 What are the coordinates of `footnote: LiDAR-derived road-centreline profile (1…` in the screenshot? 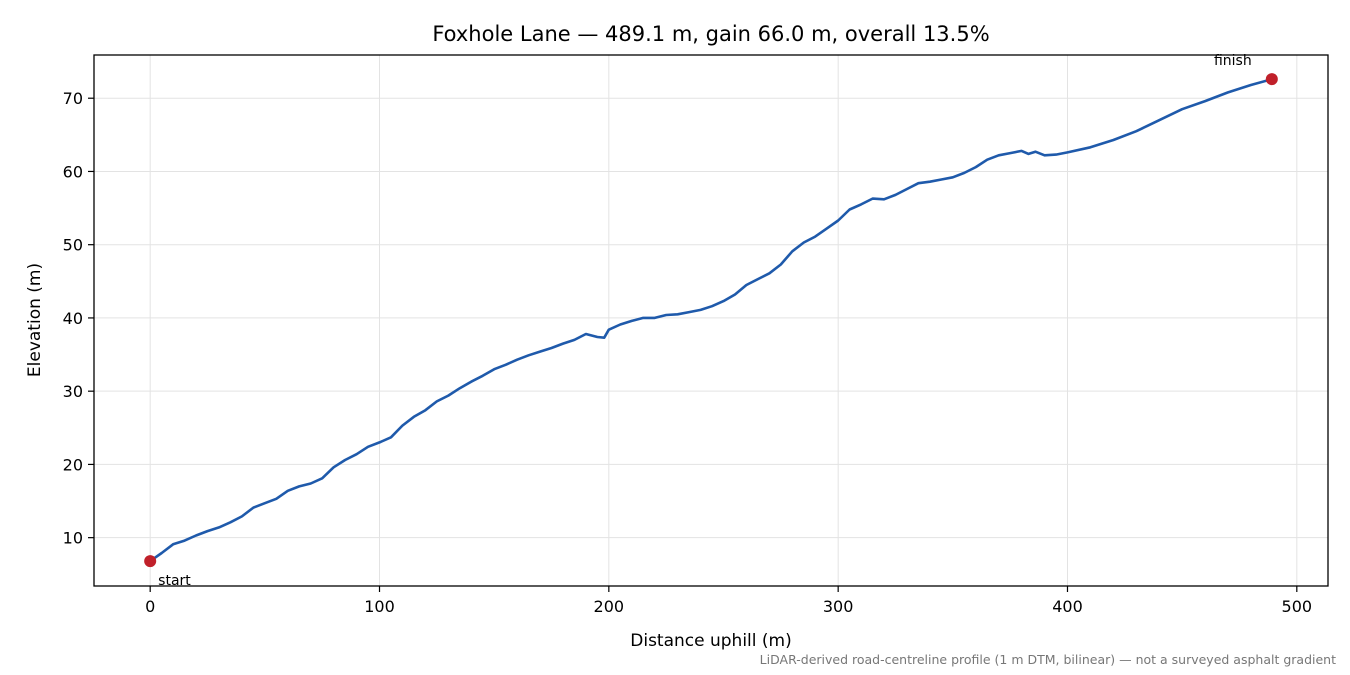 It's located at (1047, 659).